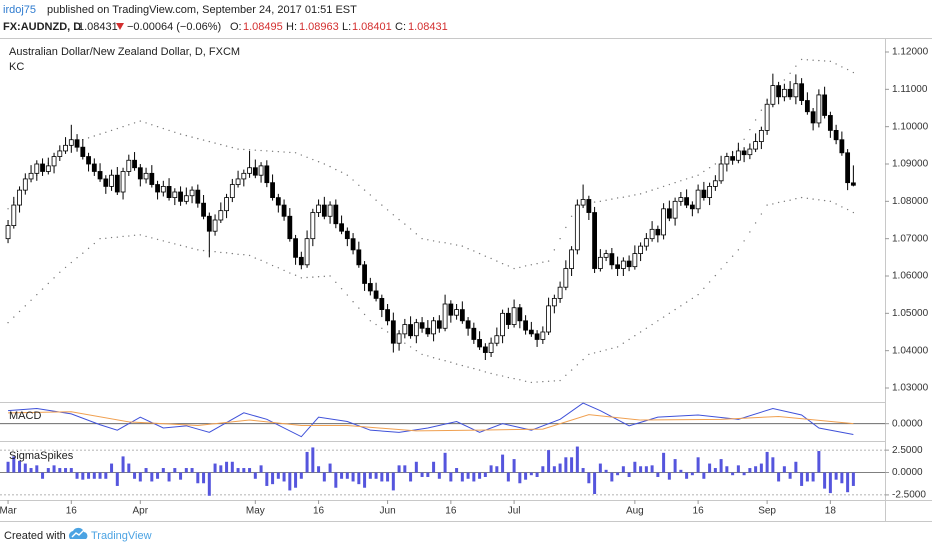 The image size is (932, 555). Describe the element at coordinates (291, 27) in the screenshot. I see `ohlc-label: H:` at that location.